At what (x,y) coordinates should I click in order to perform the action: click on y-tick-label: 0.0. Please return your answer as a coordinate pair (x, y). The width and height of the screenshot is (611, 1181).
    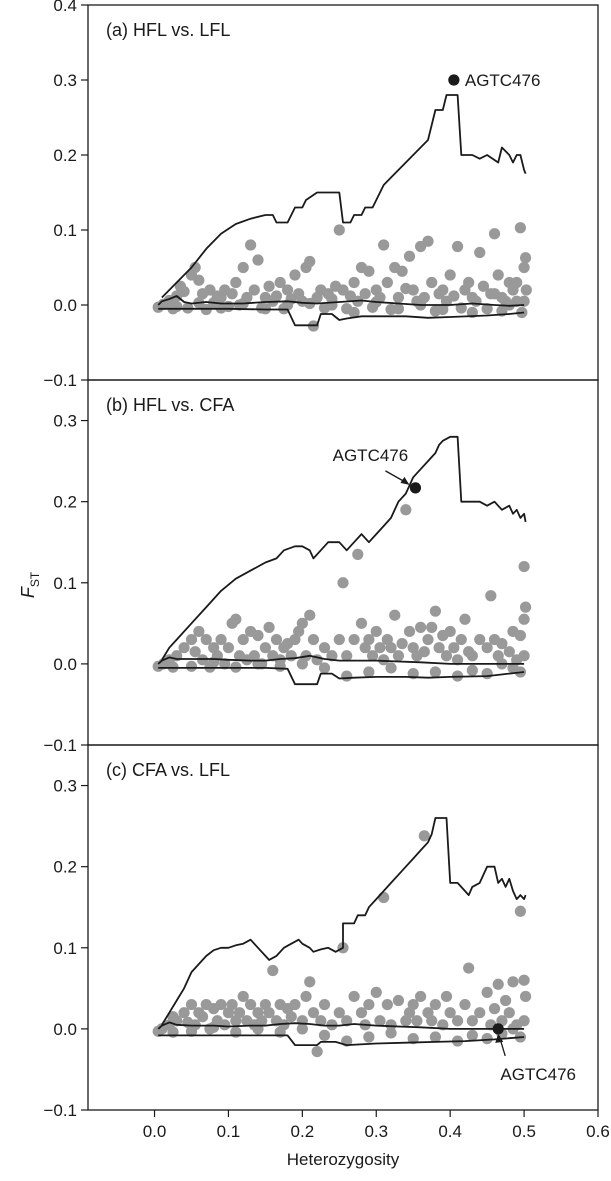
    Looking at the image, I should click on (65, 664).